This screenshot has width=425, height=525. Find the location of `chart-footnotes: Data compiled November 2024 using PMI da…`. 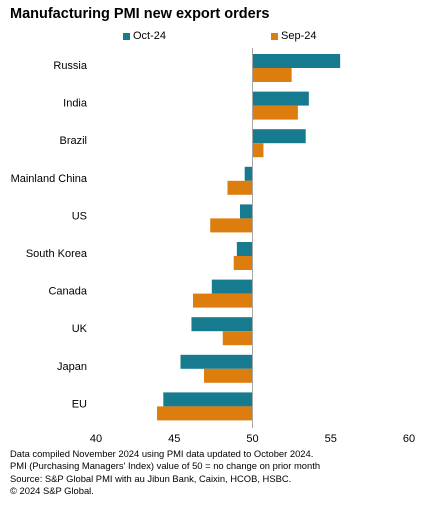

chart-footnotes: Data compiled November 2024 using PMI da… is located at coordinates (165, 472).